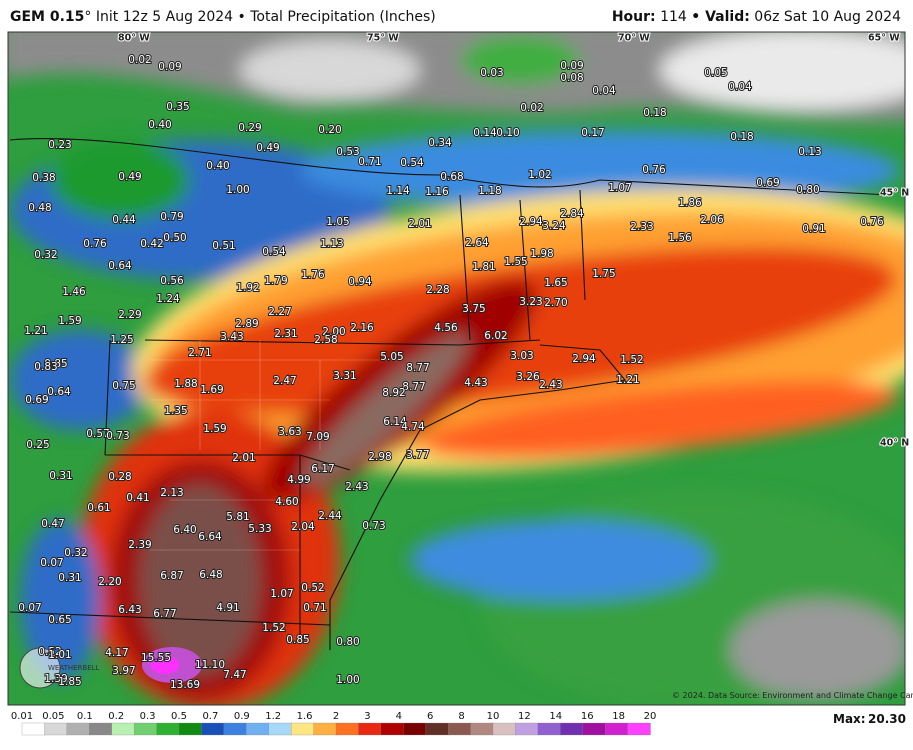 The image size is (913, 750). What do you see at coordinates (417, 455) in the screenshot?
I see `precip-label: 3.77` at bounding box center [417, 455].